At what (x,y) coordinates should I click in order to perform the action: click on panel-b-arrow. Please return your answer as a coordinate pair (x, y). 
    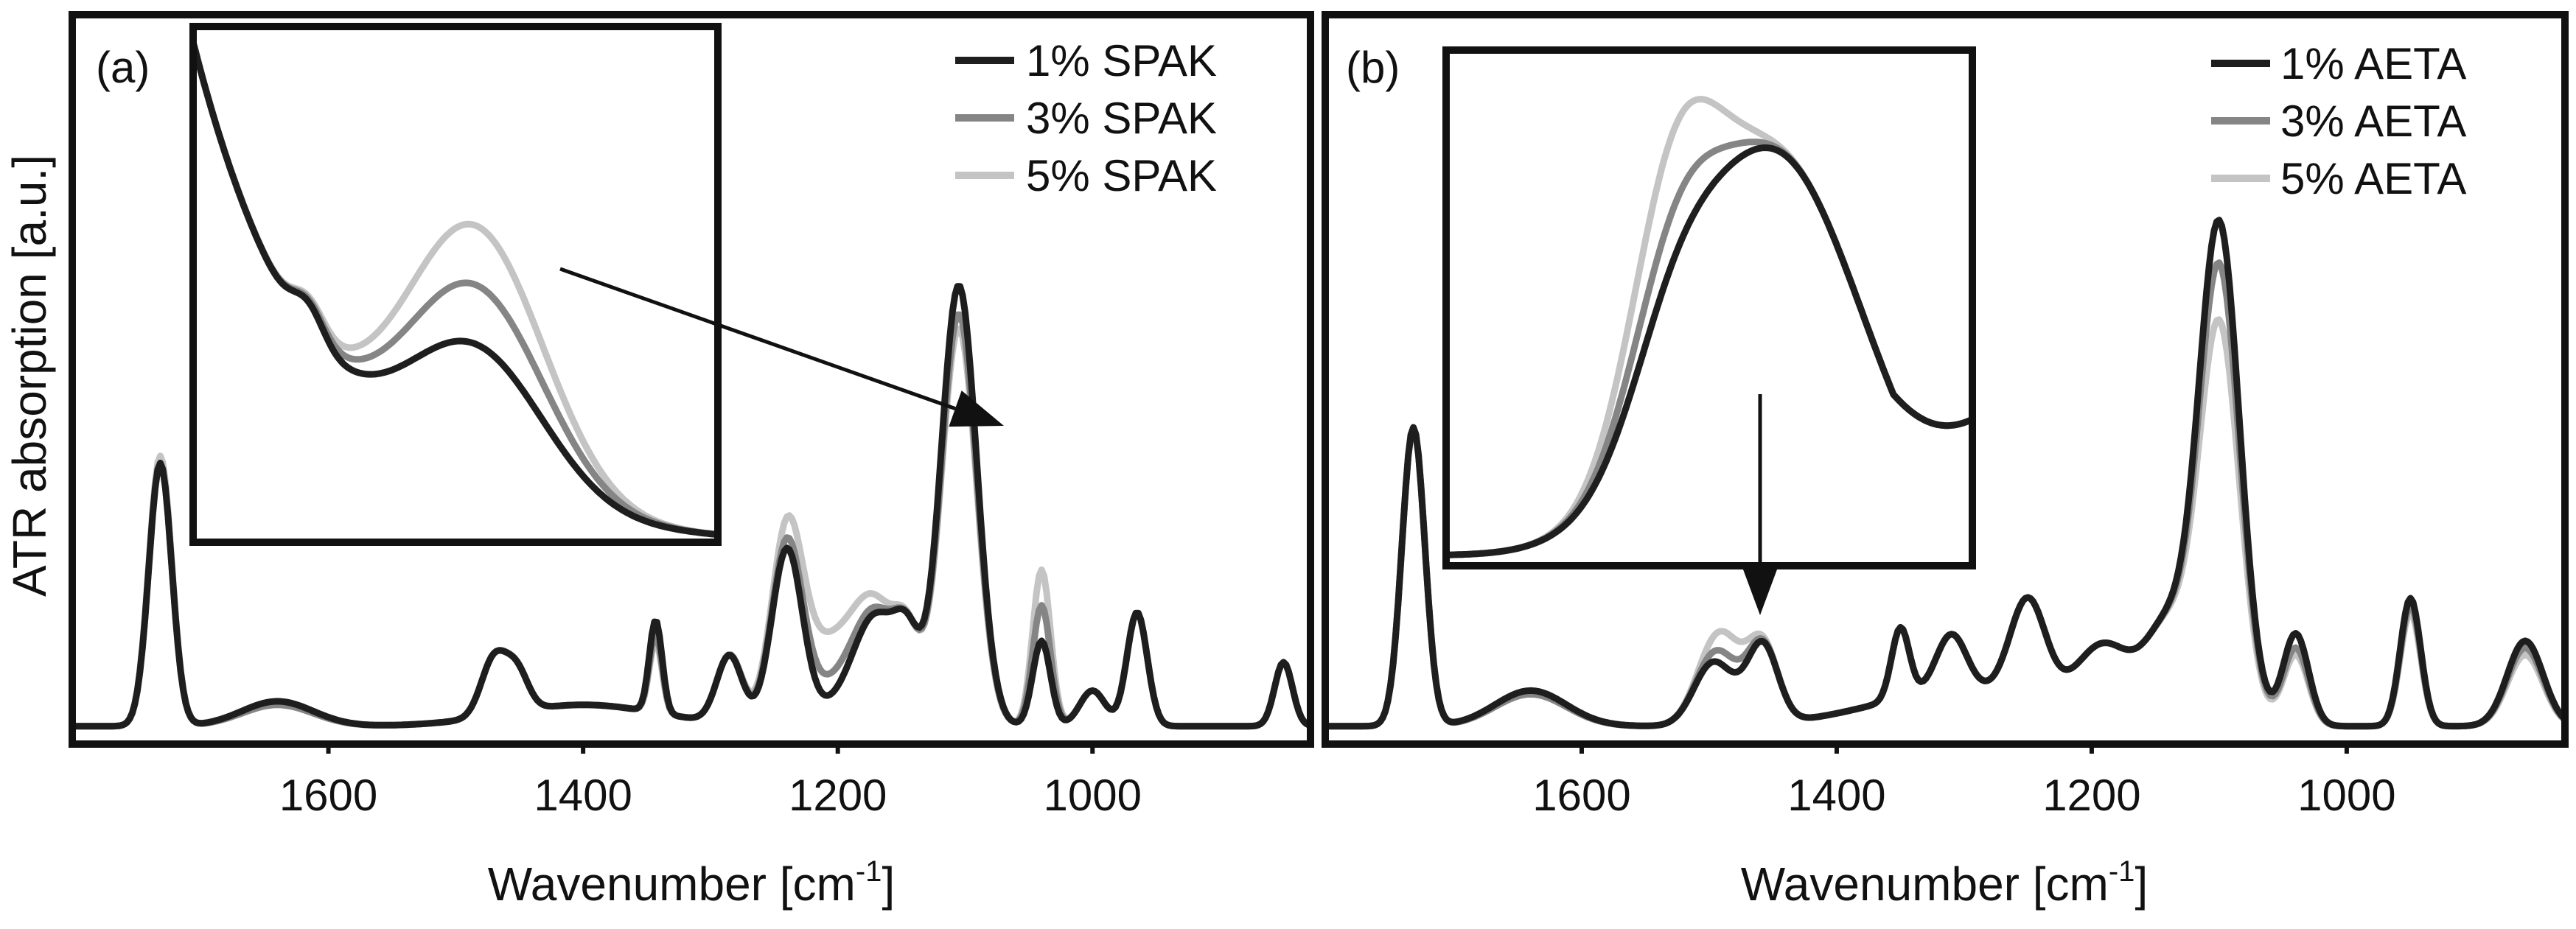
    Looking at the image, I should click on (1760, 505).